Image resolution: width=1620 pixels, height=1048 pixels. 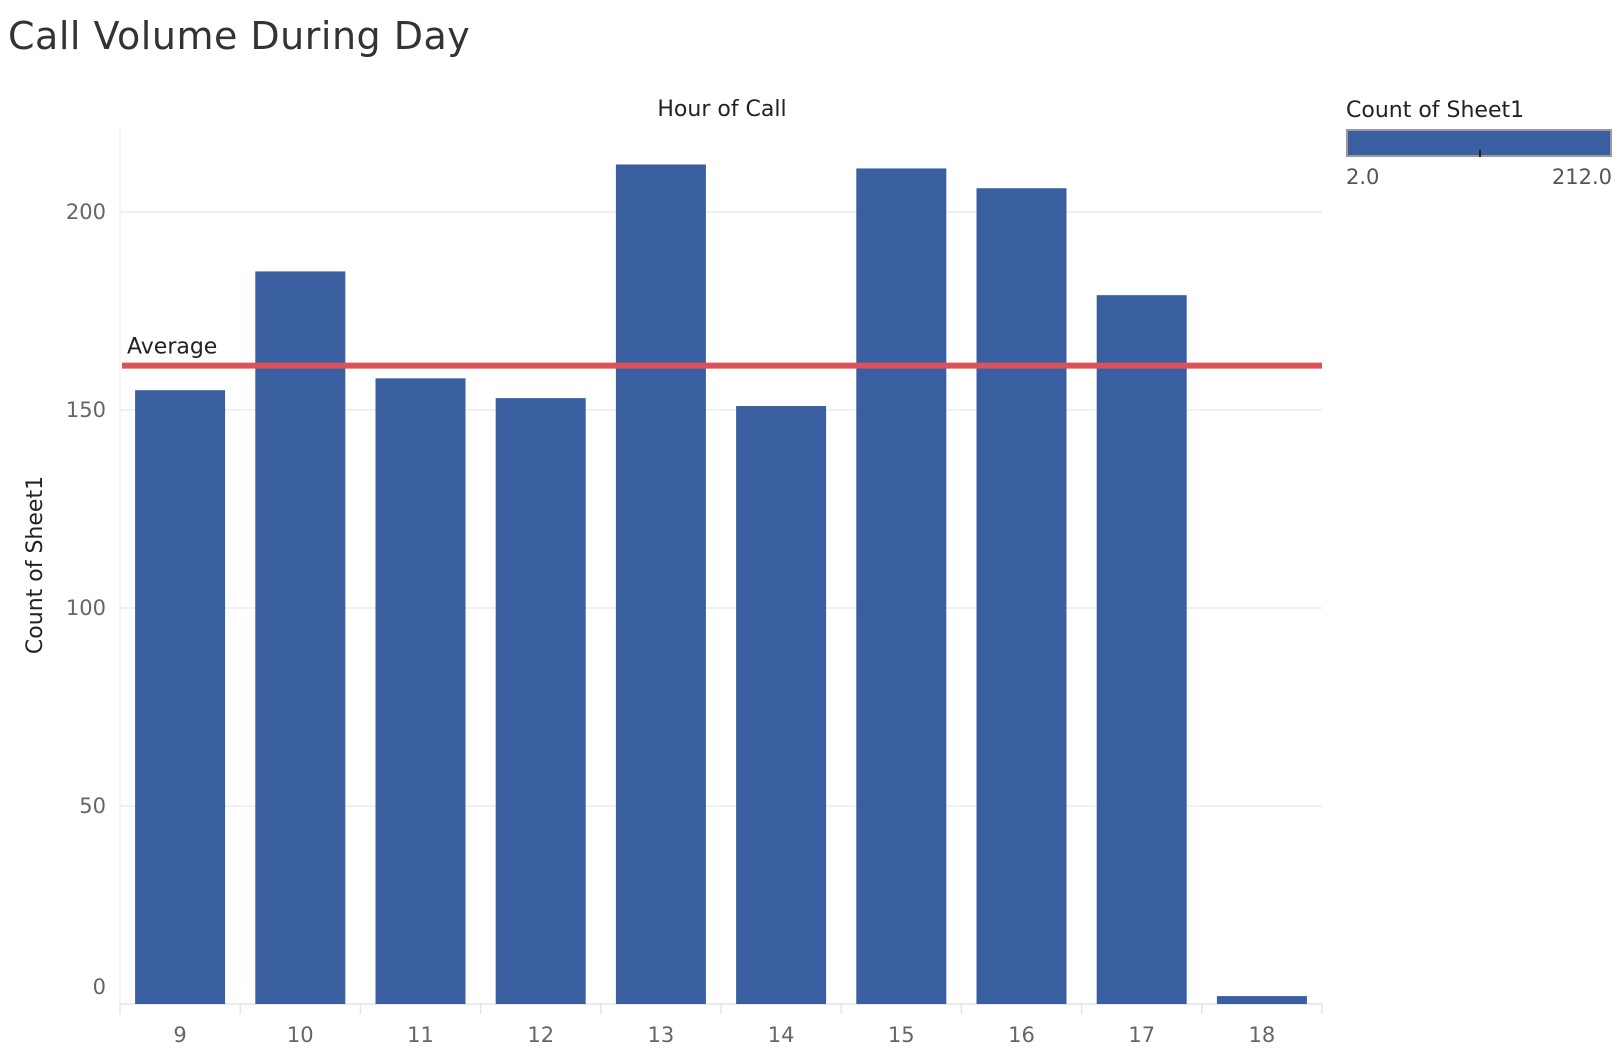 What do you see at coordinates (1363, 177) in the screenshot?
I see `legend-min-label: 2.0` at bounding box center [1363, 177].